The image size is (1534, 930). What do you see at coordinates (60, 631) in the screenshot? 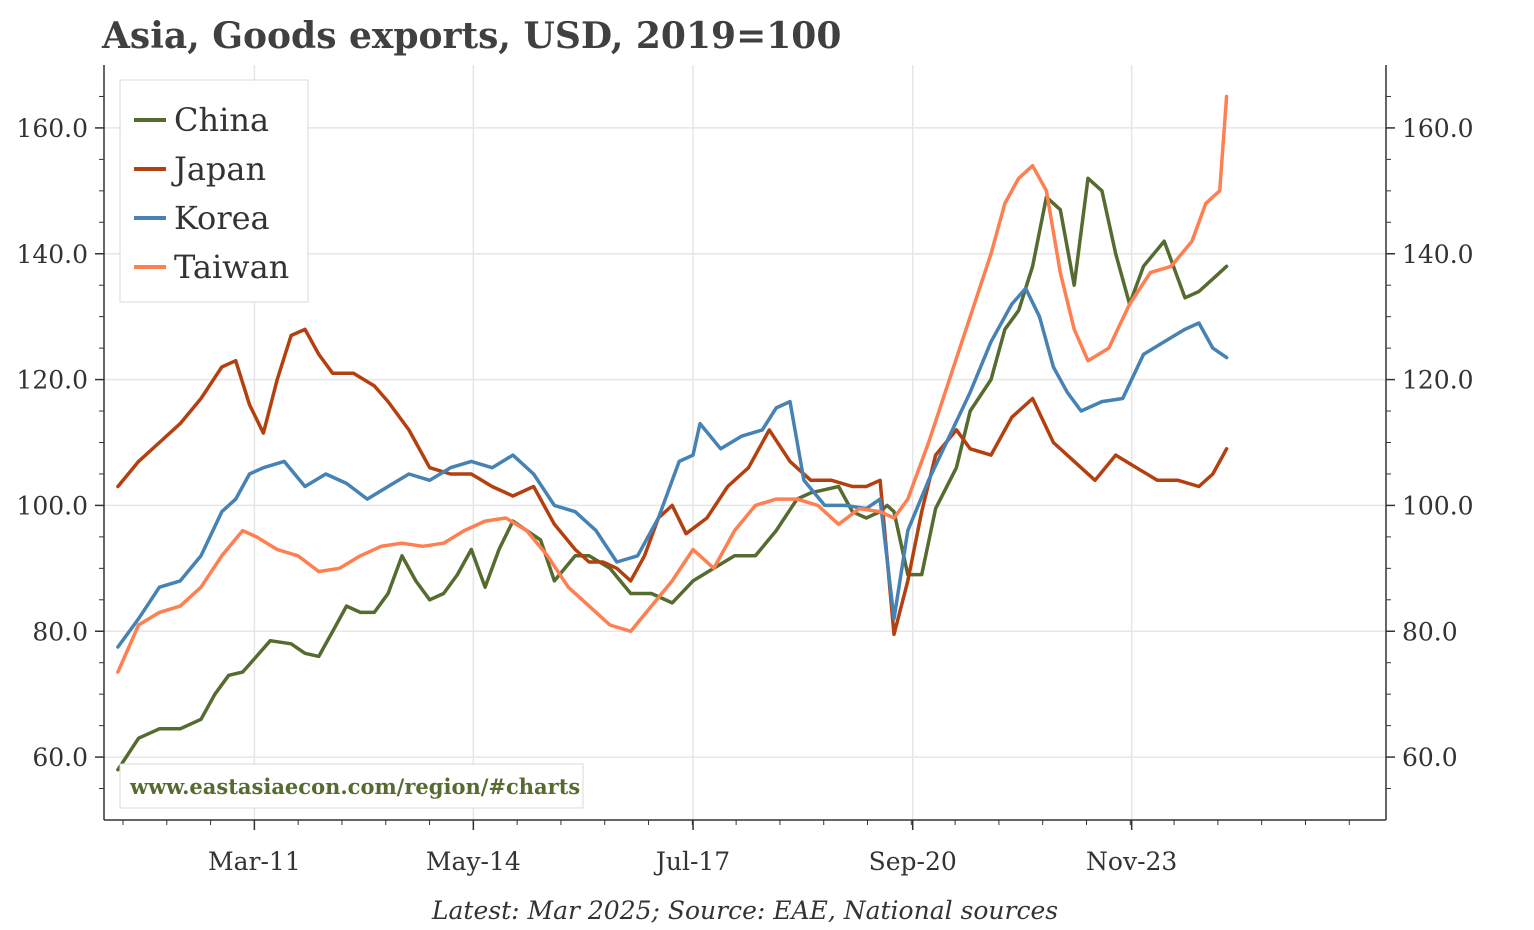
I see `y-tick-label-left: 80.0` at bounding box center [60, 631].